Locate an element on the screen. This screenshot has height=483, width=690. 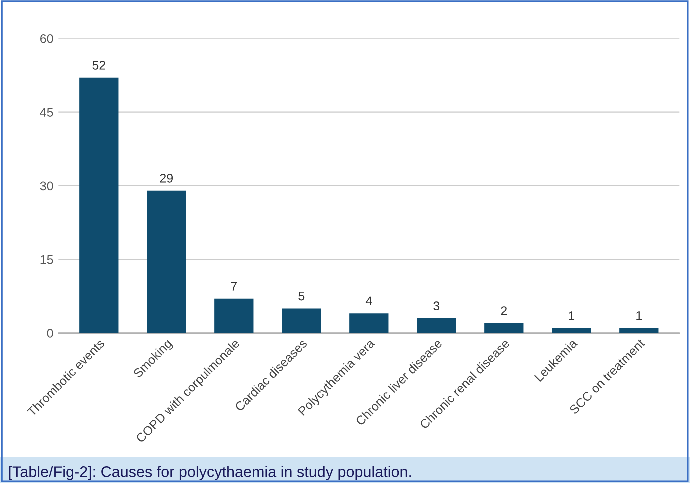
data-label: 3 is located at coordinates (437, 306).